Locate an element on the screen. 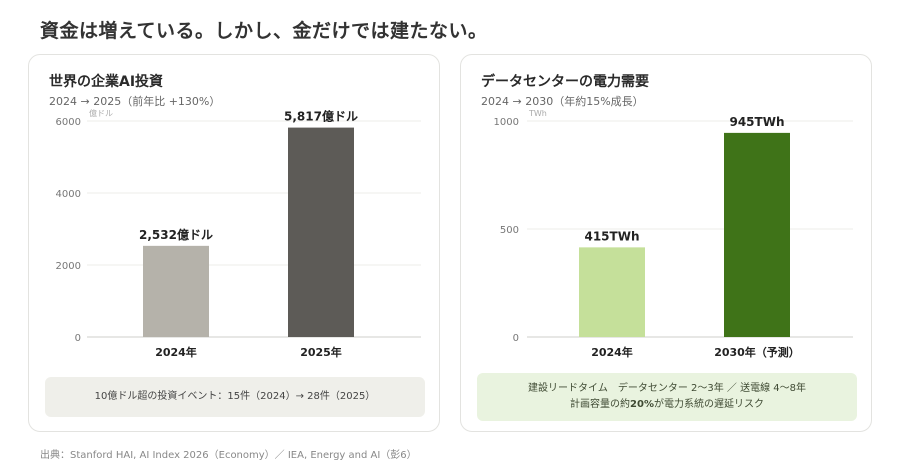 The width and height of the screenshot is (900, 470). y-axis-unit-label: TWh is located at coordinates (537, 113).